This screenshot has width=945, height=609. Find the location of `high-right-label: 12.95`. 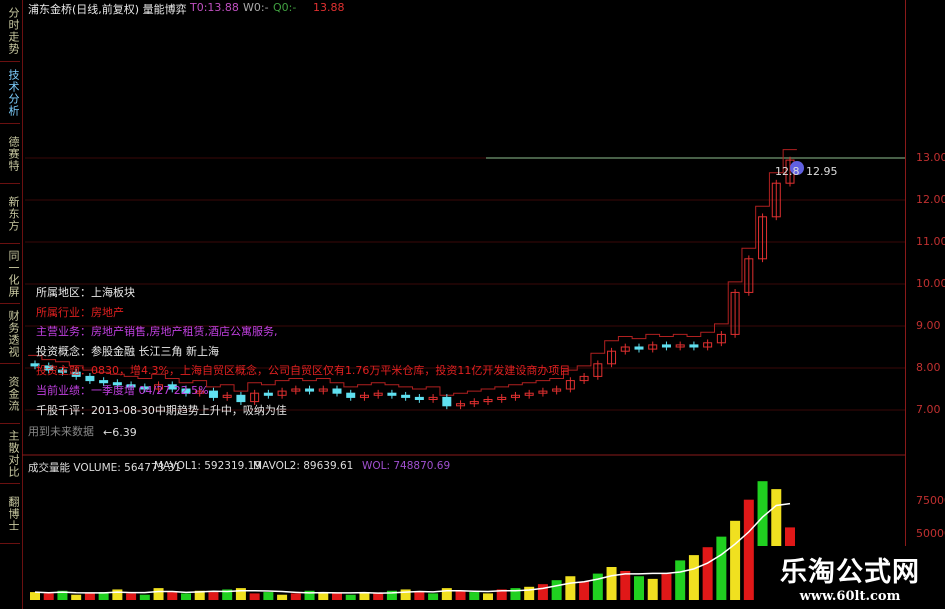

high-right-label: 12.95 is located at coordinates (822, 171).